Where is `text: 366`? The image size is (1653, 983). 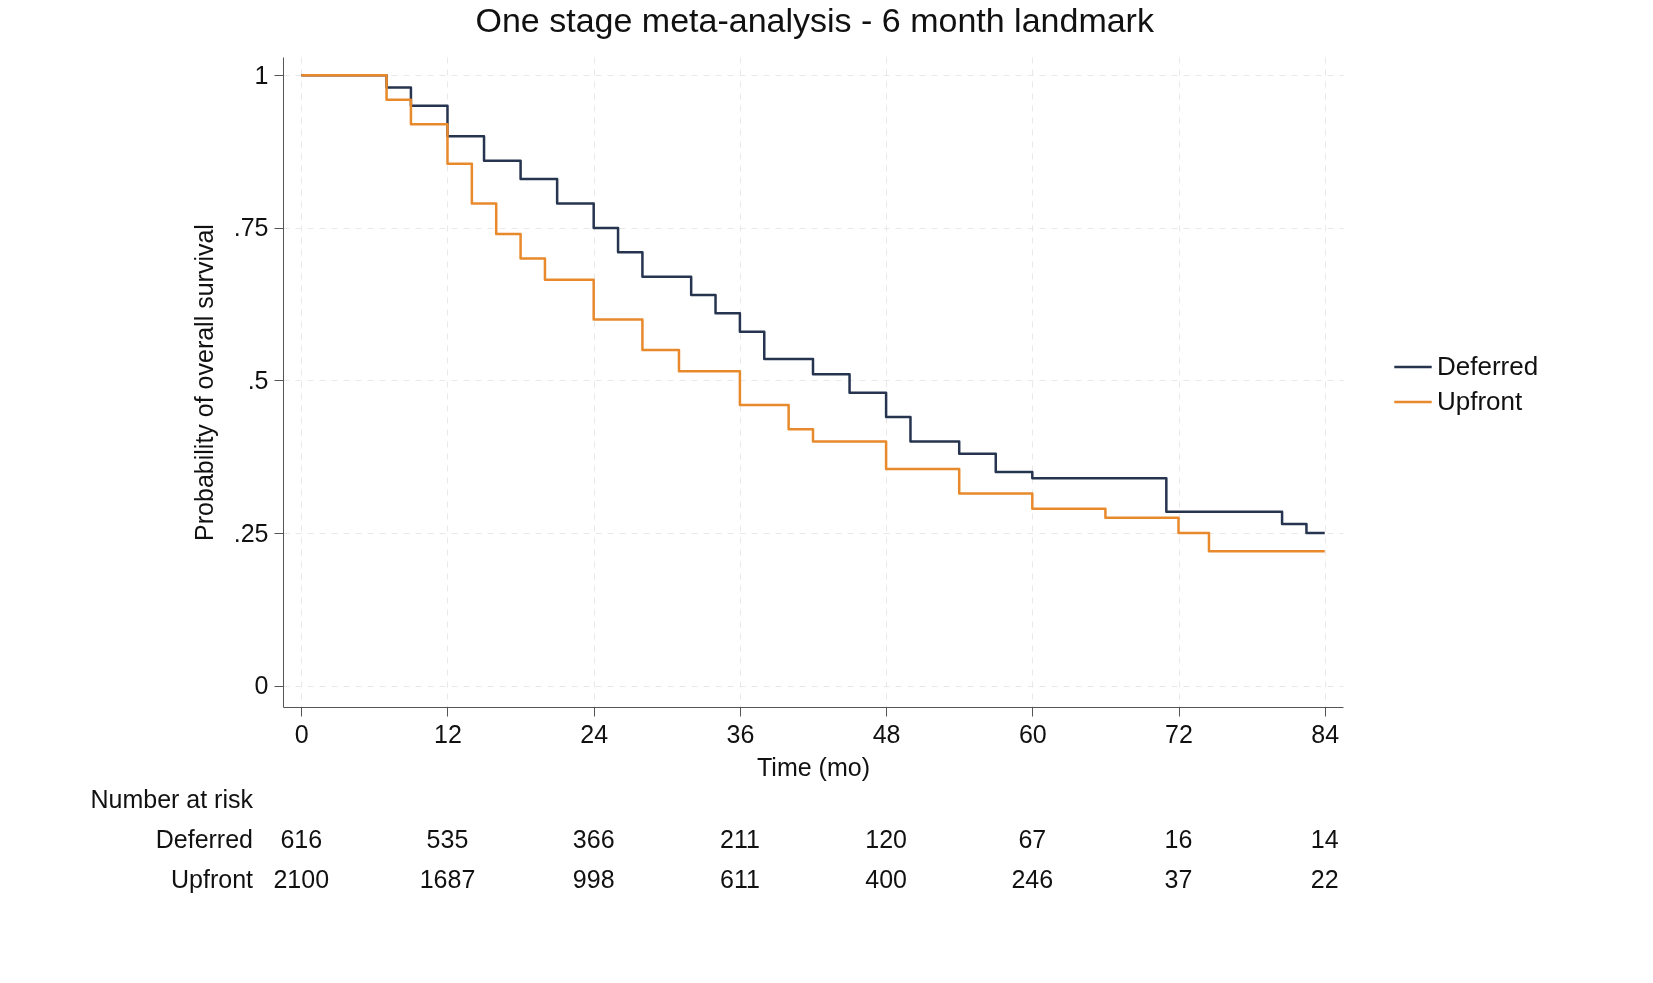
text: 366 is located at coordinates (593, 839).